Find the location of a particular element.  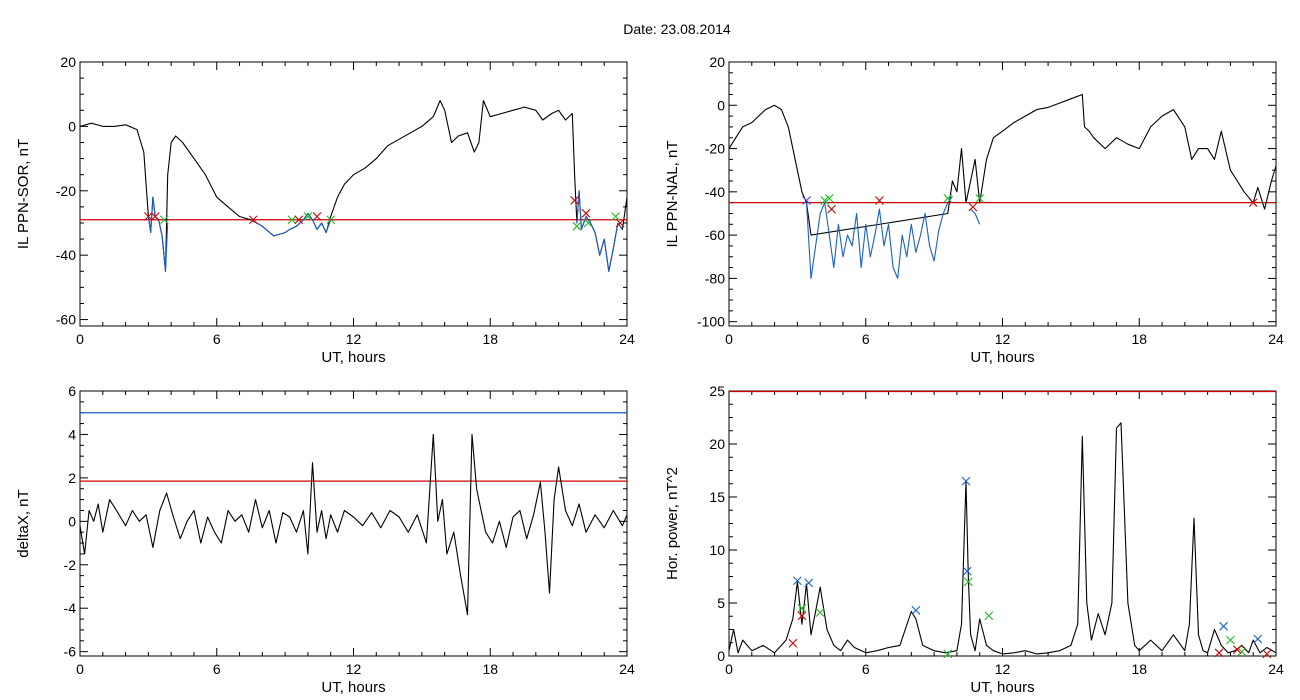

y-tick-label: 15 is located at coordinates (717, 497).